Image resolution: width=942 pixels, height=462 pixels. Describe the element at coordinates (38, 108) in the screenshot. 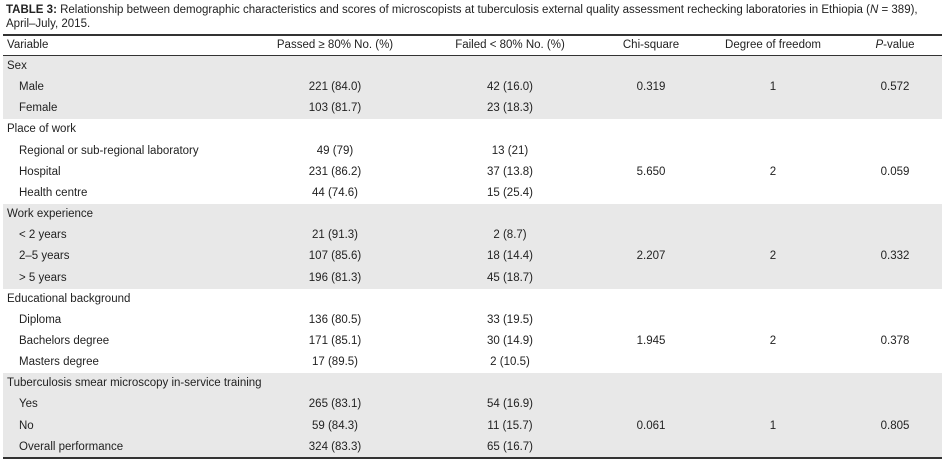

I see `row-label: Female` at that location.